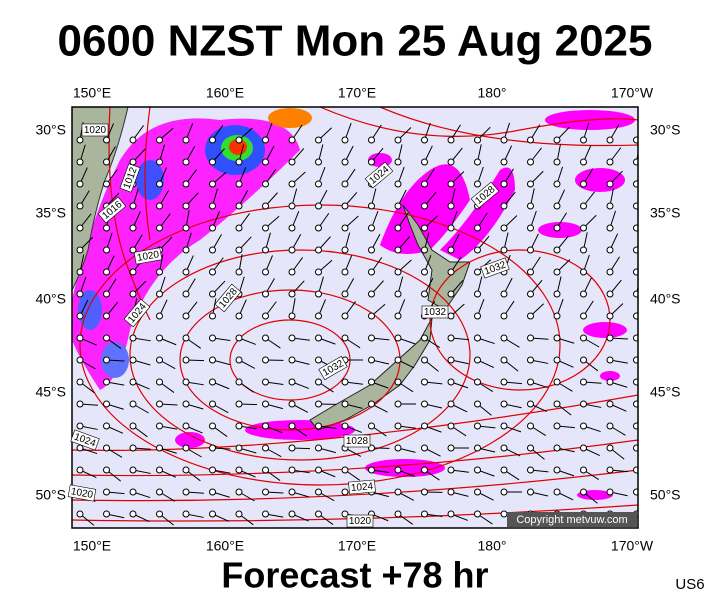 The image size is (711, 600). What do you see at coordinates (665, 299) in the screenshot?
I see `lat-label-right: 40°S` at bounding box center [665, 299].